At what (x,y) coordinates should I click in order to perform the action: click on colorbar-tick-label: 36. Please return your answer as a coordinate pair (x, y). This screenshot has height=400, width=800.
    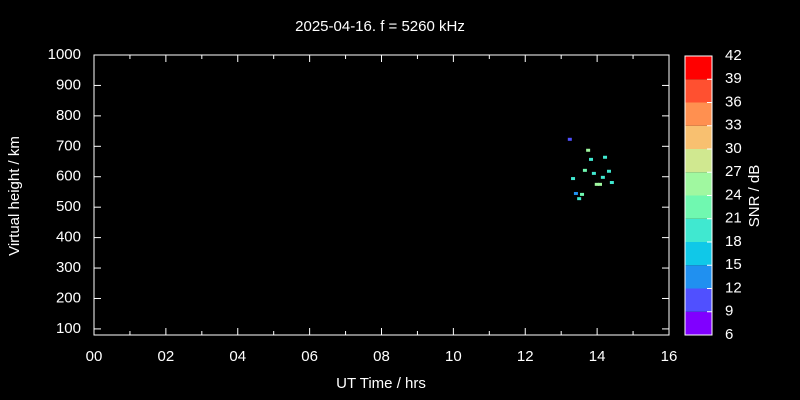
    Looking at the image, I should click on (733, 101).